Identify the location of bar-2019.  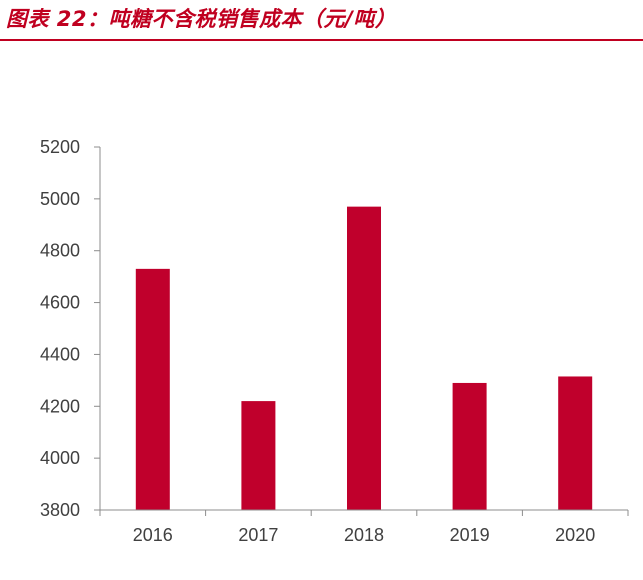
(469, 446).